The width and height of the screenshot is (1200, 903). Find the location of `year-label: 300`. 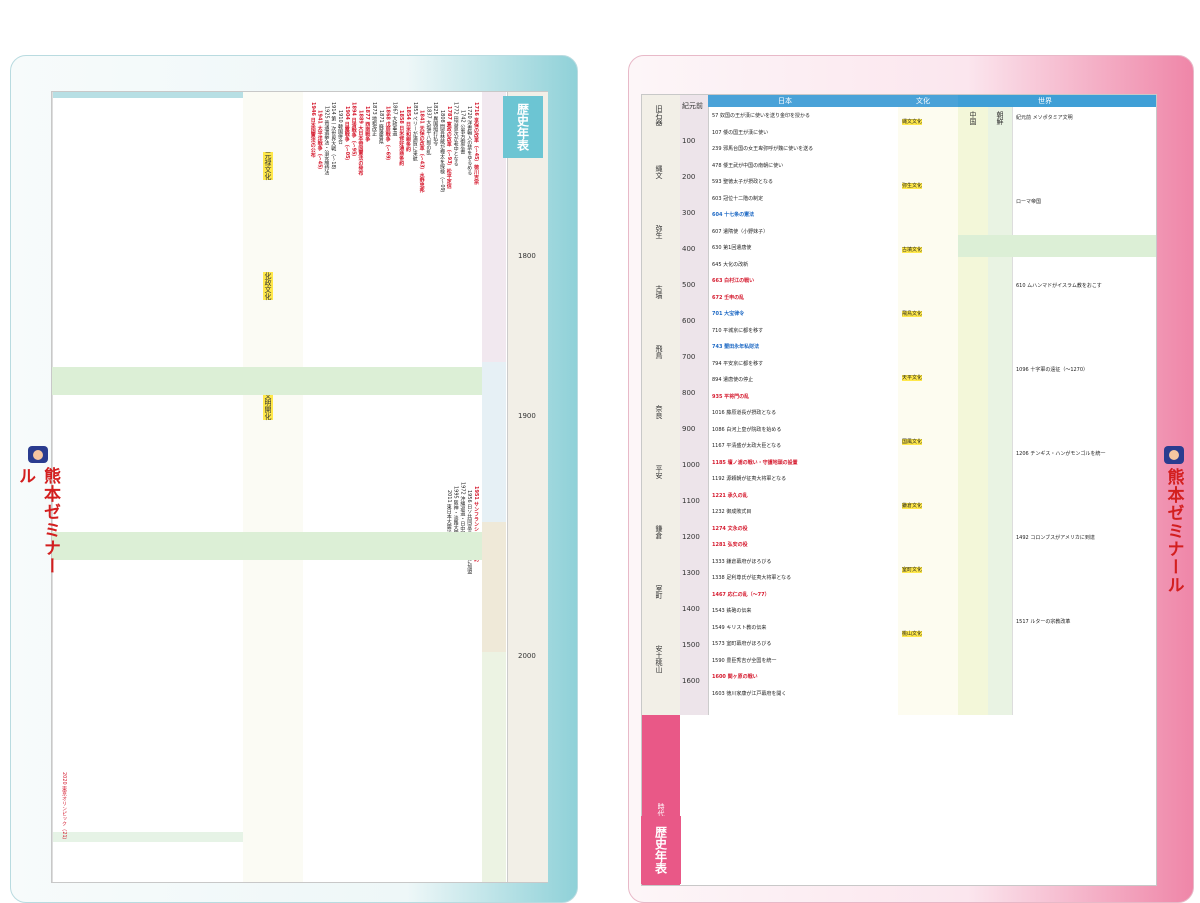

year-label: 300 is located at coordinates (689, 213).